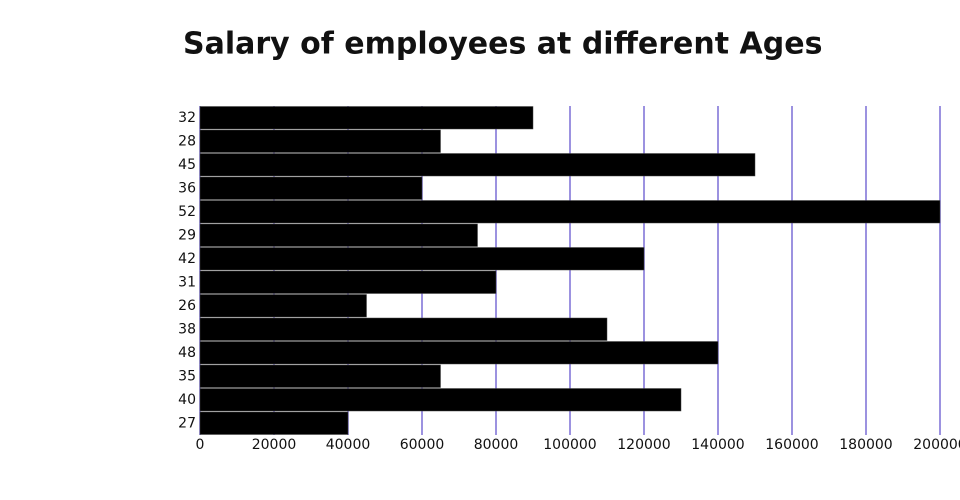  I want to click on y-tick-label: 52, so click(187, 212).